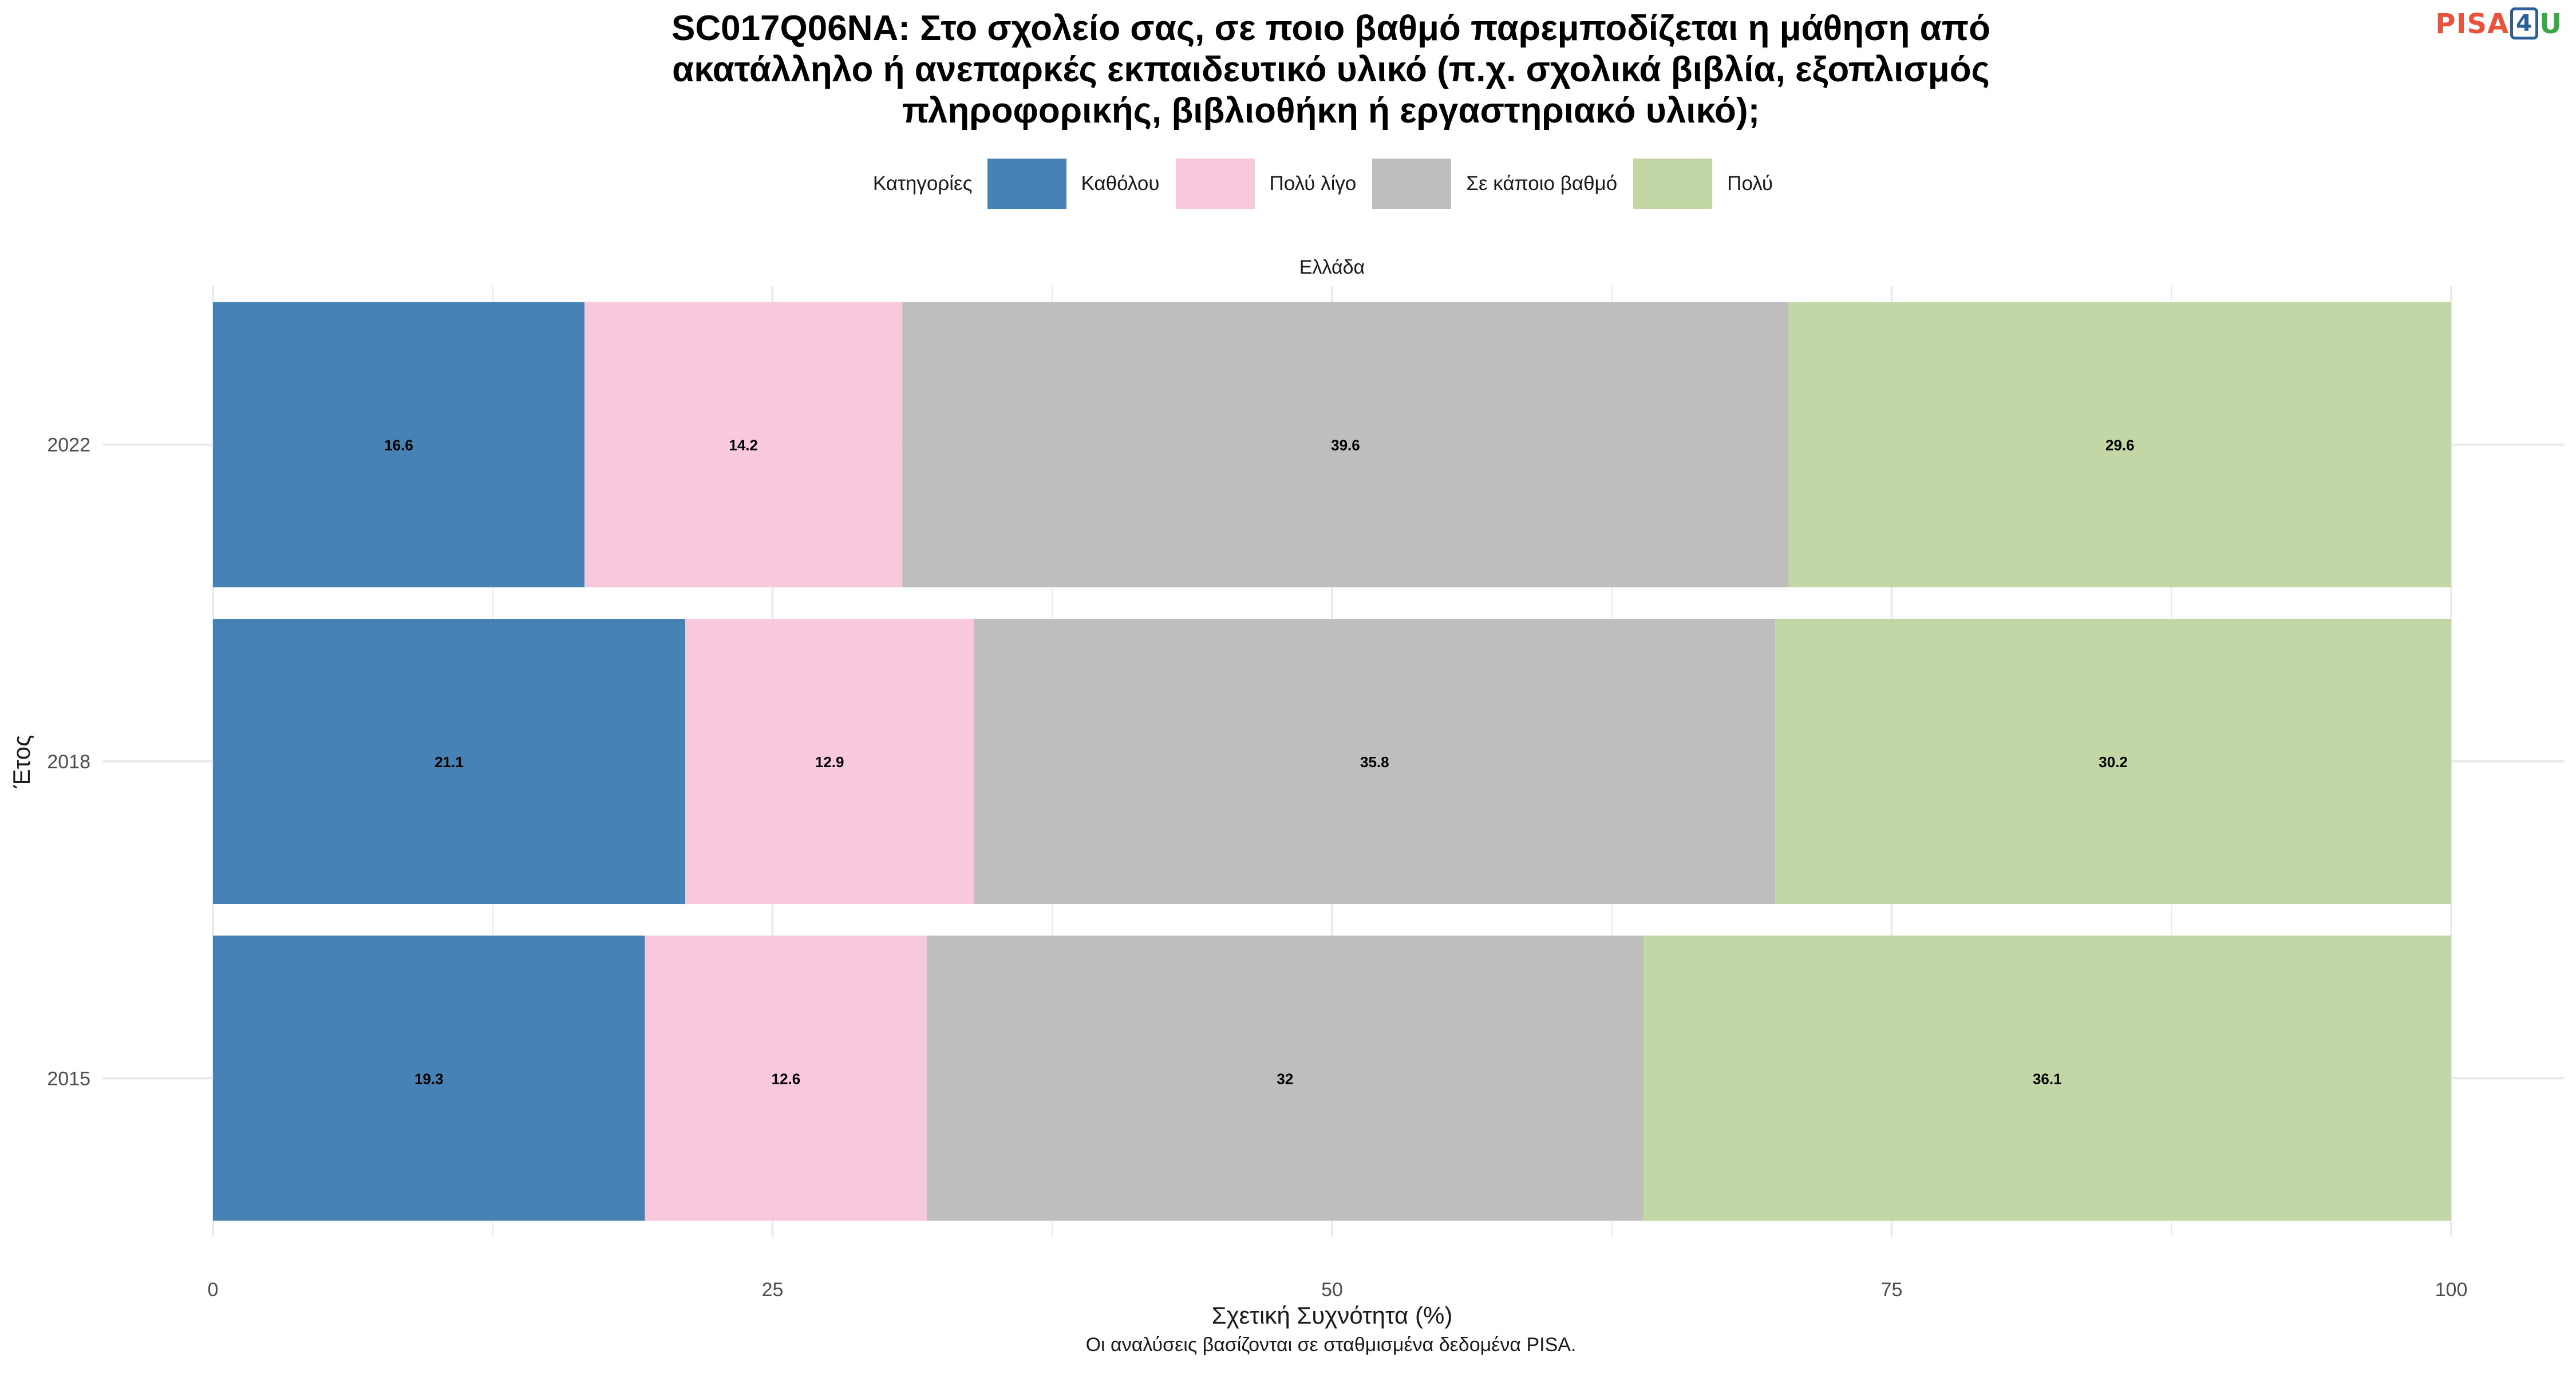  Describe the element at coordinates (68, 1078) in the screenshot. I see `y-tick-label: 2015` at that location.